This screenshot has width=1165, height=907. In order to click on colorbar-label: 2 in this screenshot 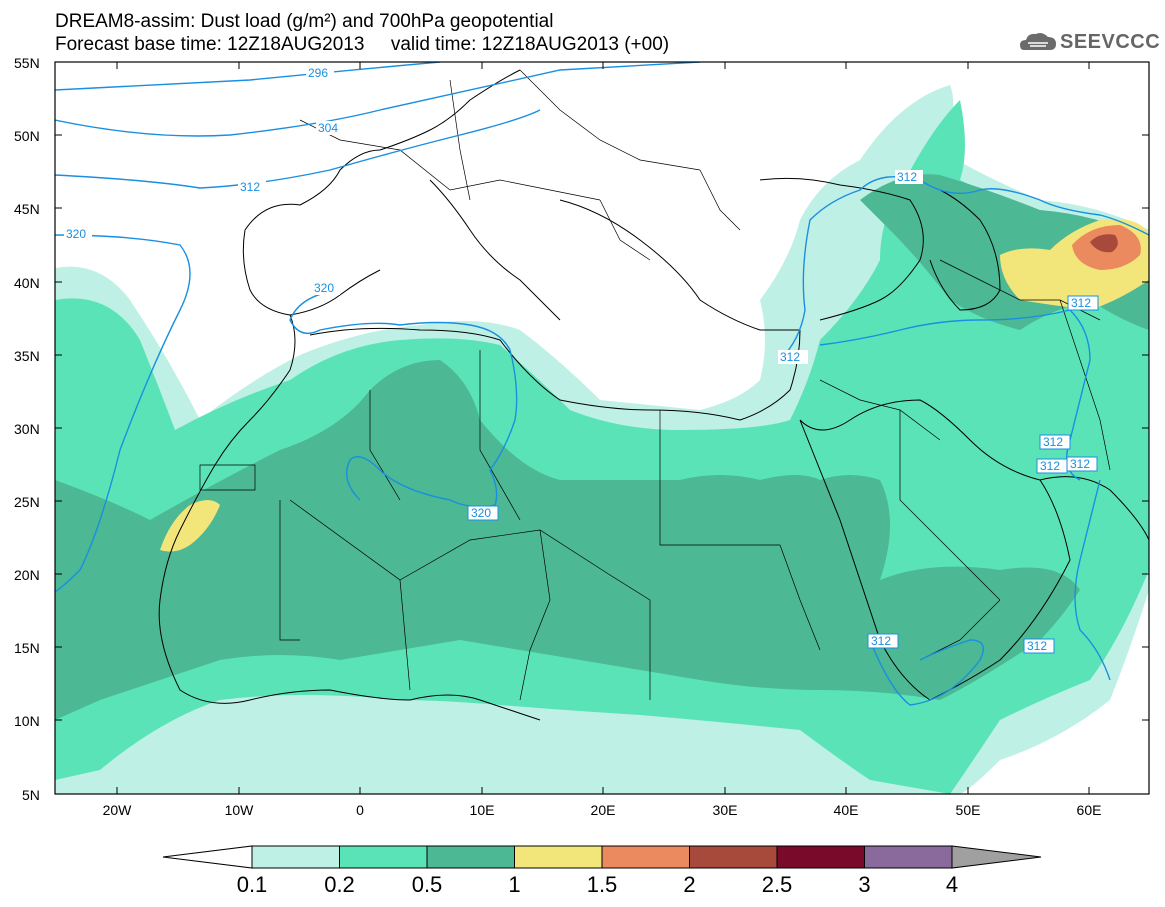, I will do `click(689, 884)`.